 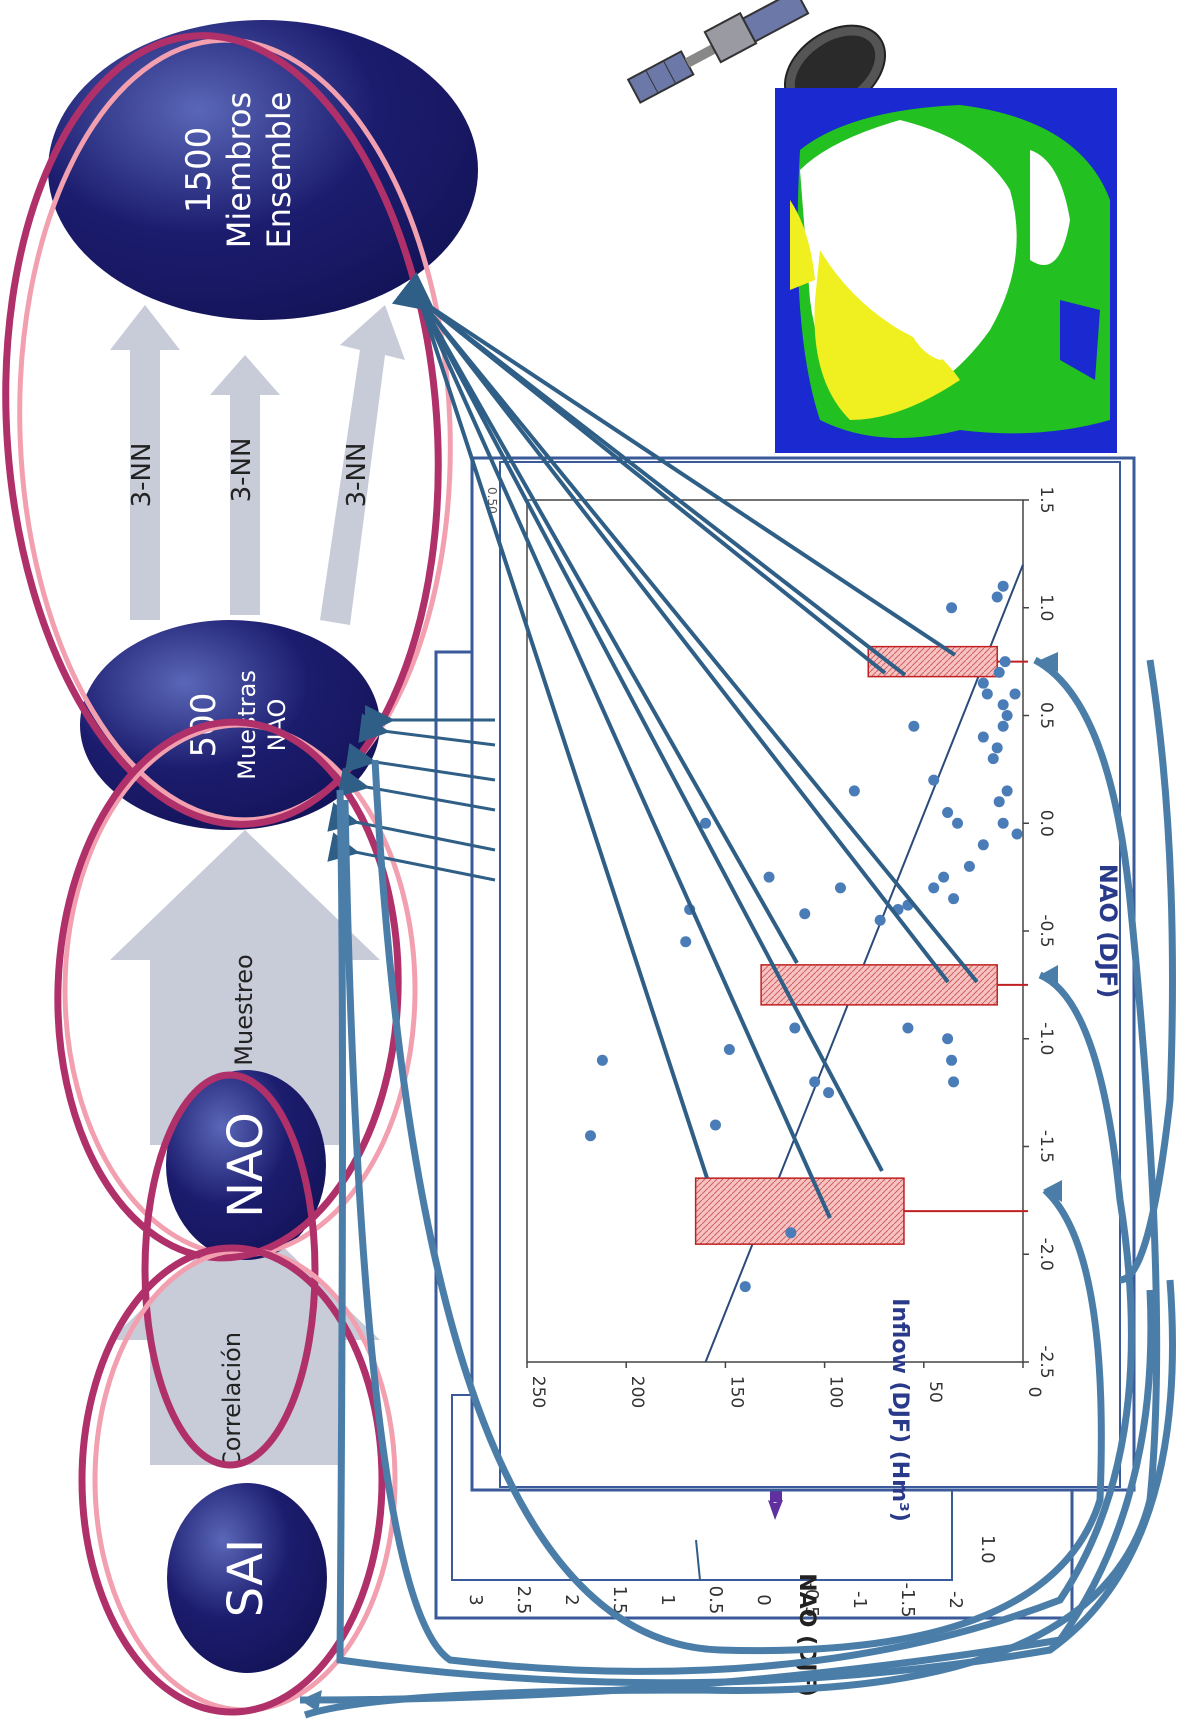 What do you see at coordinates (1046, 499) in the screenshot?
I see `x-tick-label: 1.5` at bounding box center [1046, 499].